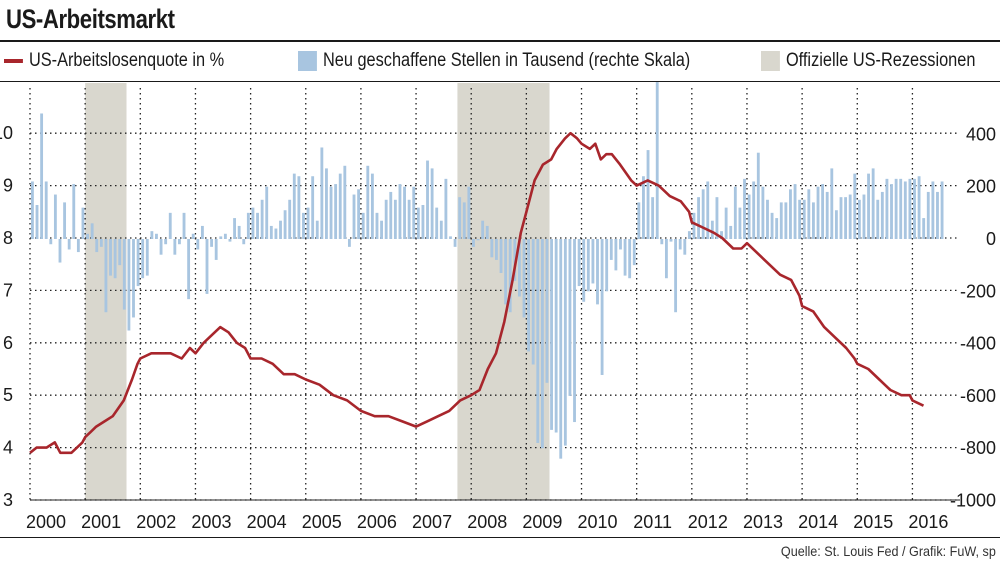 The image size is (1000, 564). Describe the element at coordinates (8, 186) in the screenshot. I see `left-axis-tick-label: 9` at that location.